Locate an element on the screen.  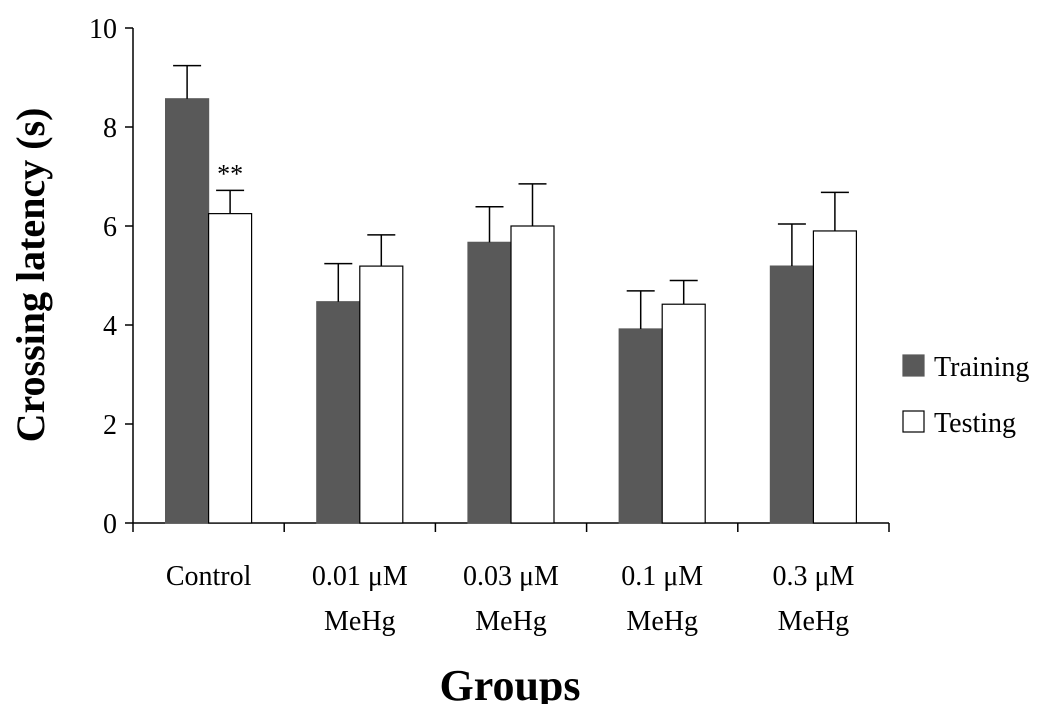
y-axis-title: Crossing latency (s) is located at coordinates (30, 275).